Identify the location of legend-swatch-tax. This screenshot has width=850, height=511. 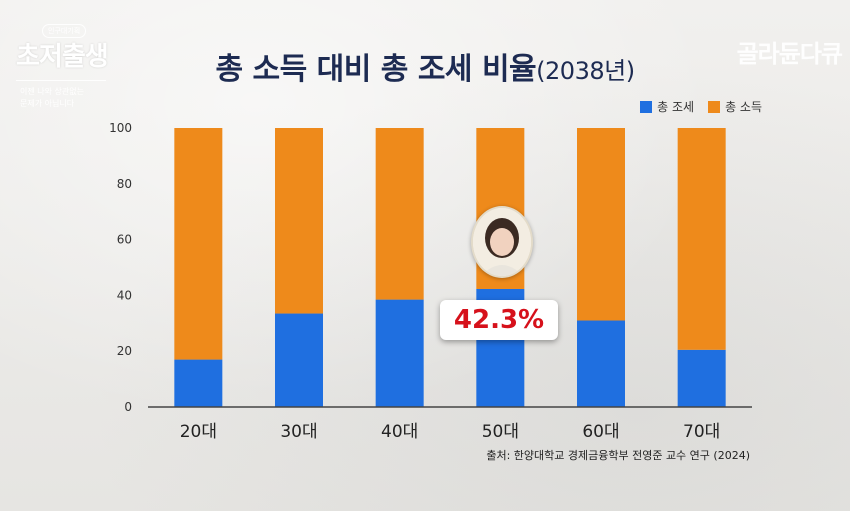
(646, 106).